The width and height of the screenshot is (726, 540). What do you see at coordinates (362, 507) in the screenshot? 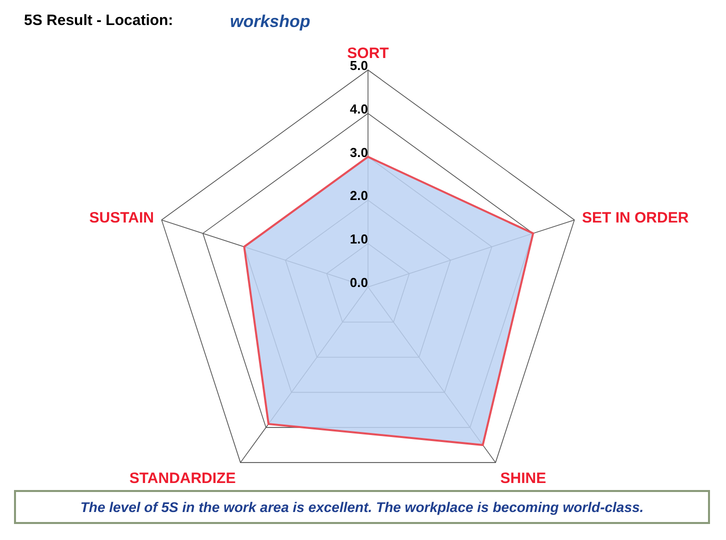
I see `text: The level of 5S in the work area is excellent. The workplace is becoming world-class.` at bounding box center [362, 507].